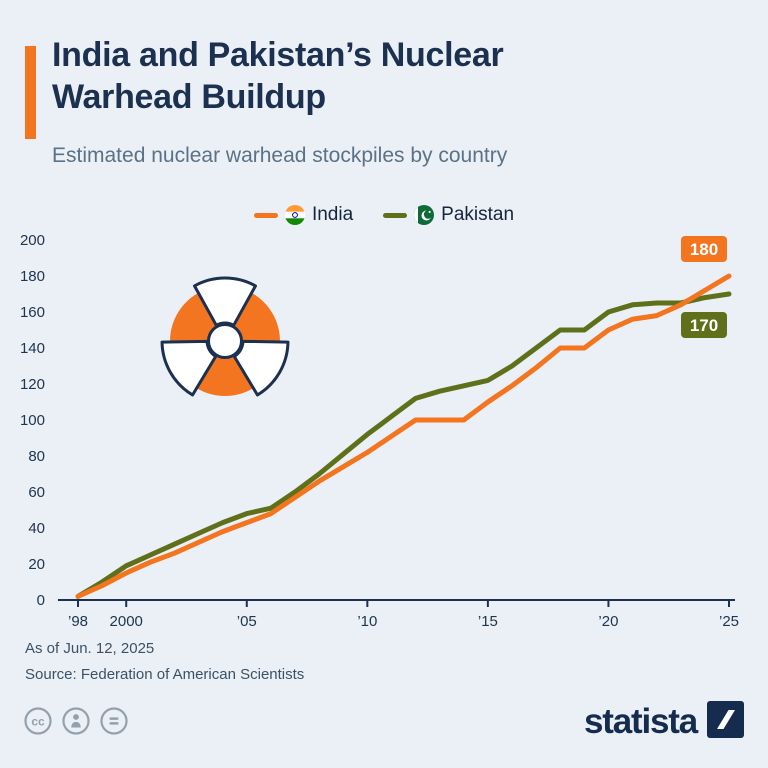 The height and width of the screenshot is (768, 768). Describe the element at coordinates (225, 341) in the screenshot. I see `radiation-icon` at that location.